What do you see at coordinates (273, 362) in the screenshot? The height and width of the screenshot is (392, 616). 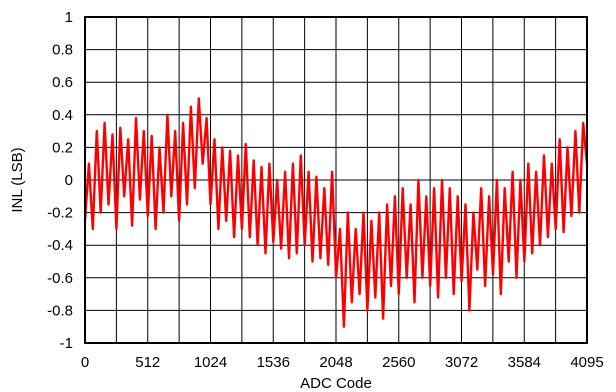 I see `x-tick-label: 1536` at bounding box center [273, 362].